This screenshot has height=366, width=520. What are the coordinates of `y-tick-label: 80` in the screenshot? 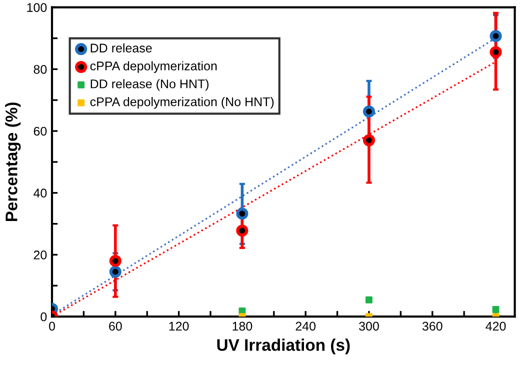 It's located at (40, 69).